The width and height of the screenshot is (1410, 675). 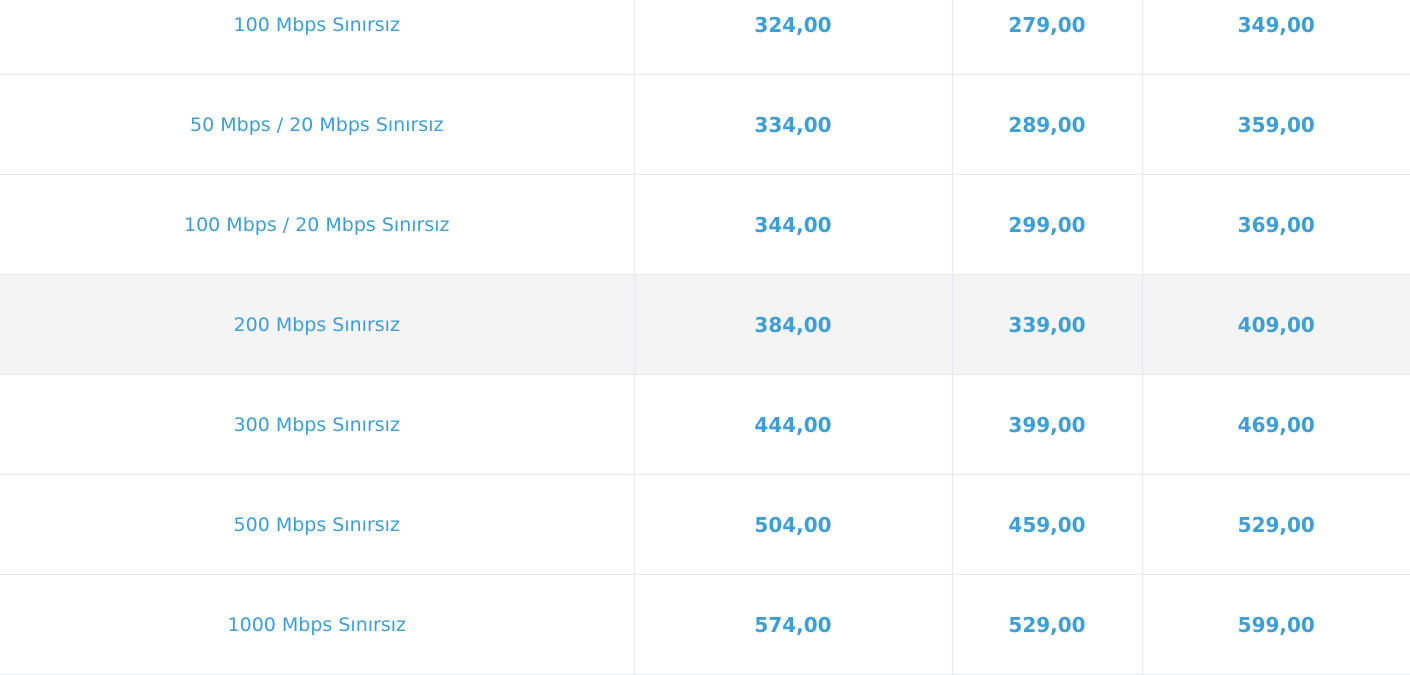 What do you see at coordinates (1046, 624) in the screenshot?
I see `price-cell-2: 529,00` at bounding box center [1046, 624].